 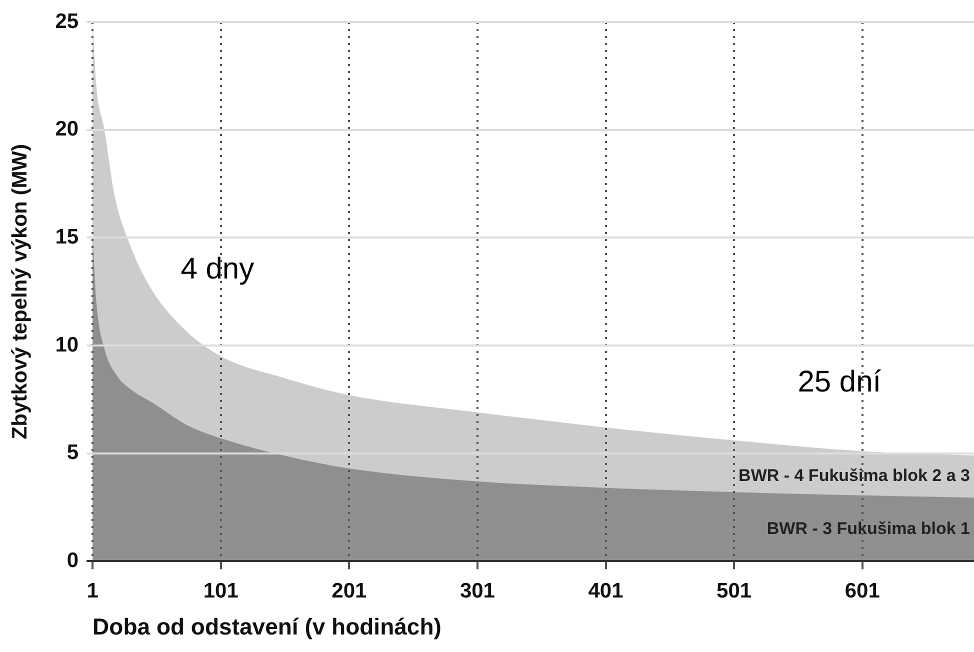 What do you see at coordinates (217, 269) in the screenshot?
I see `annotation: 4 dny` at bounding box center [217, 269].